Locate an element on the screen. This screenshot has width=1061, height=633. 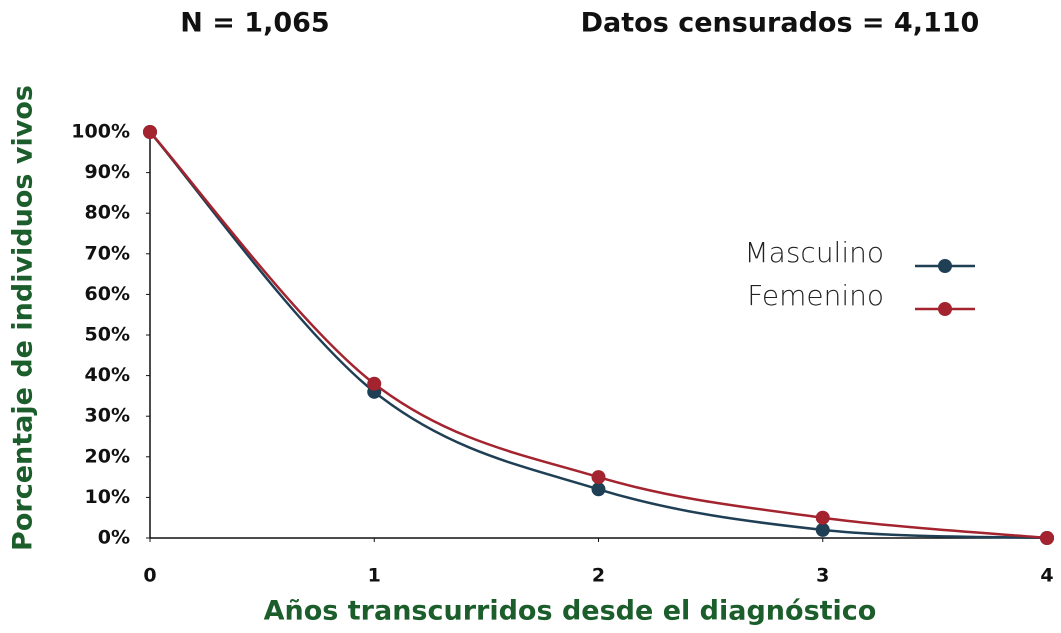
y-tick-label: 100% is located at coordinates (100, 132).